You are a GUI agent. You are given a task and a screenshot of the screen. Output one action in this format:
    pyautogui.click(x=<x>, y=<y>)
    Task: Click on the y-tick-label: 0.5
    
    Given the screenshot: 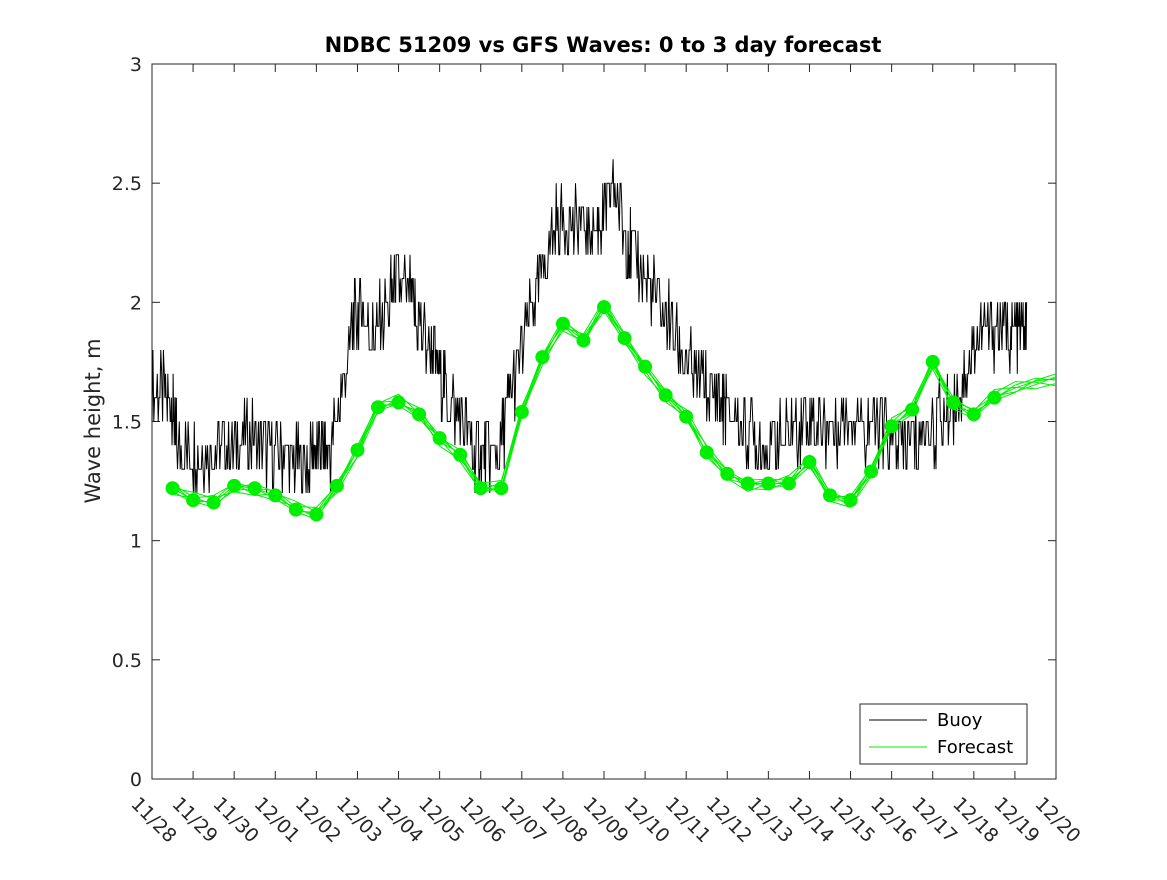 What is the action you would take?
    pyautogui.click(x=127, y=661)
    